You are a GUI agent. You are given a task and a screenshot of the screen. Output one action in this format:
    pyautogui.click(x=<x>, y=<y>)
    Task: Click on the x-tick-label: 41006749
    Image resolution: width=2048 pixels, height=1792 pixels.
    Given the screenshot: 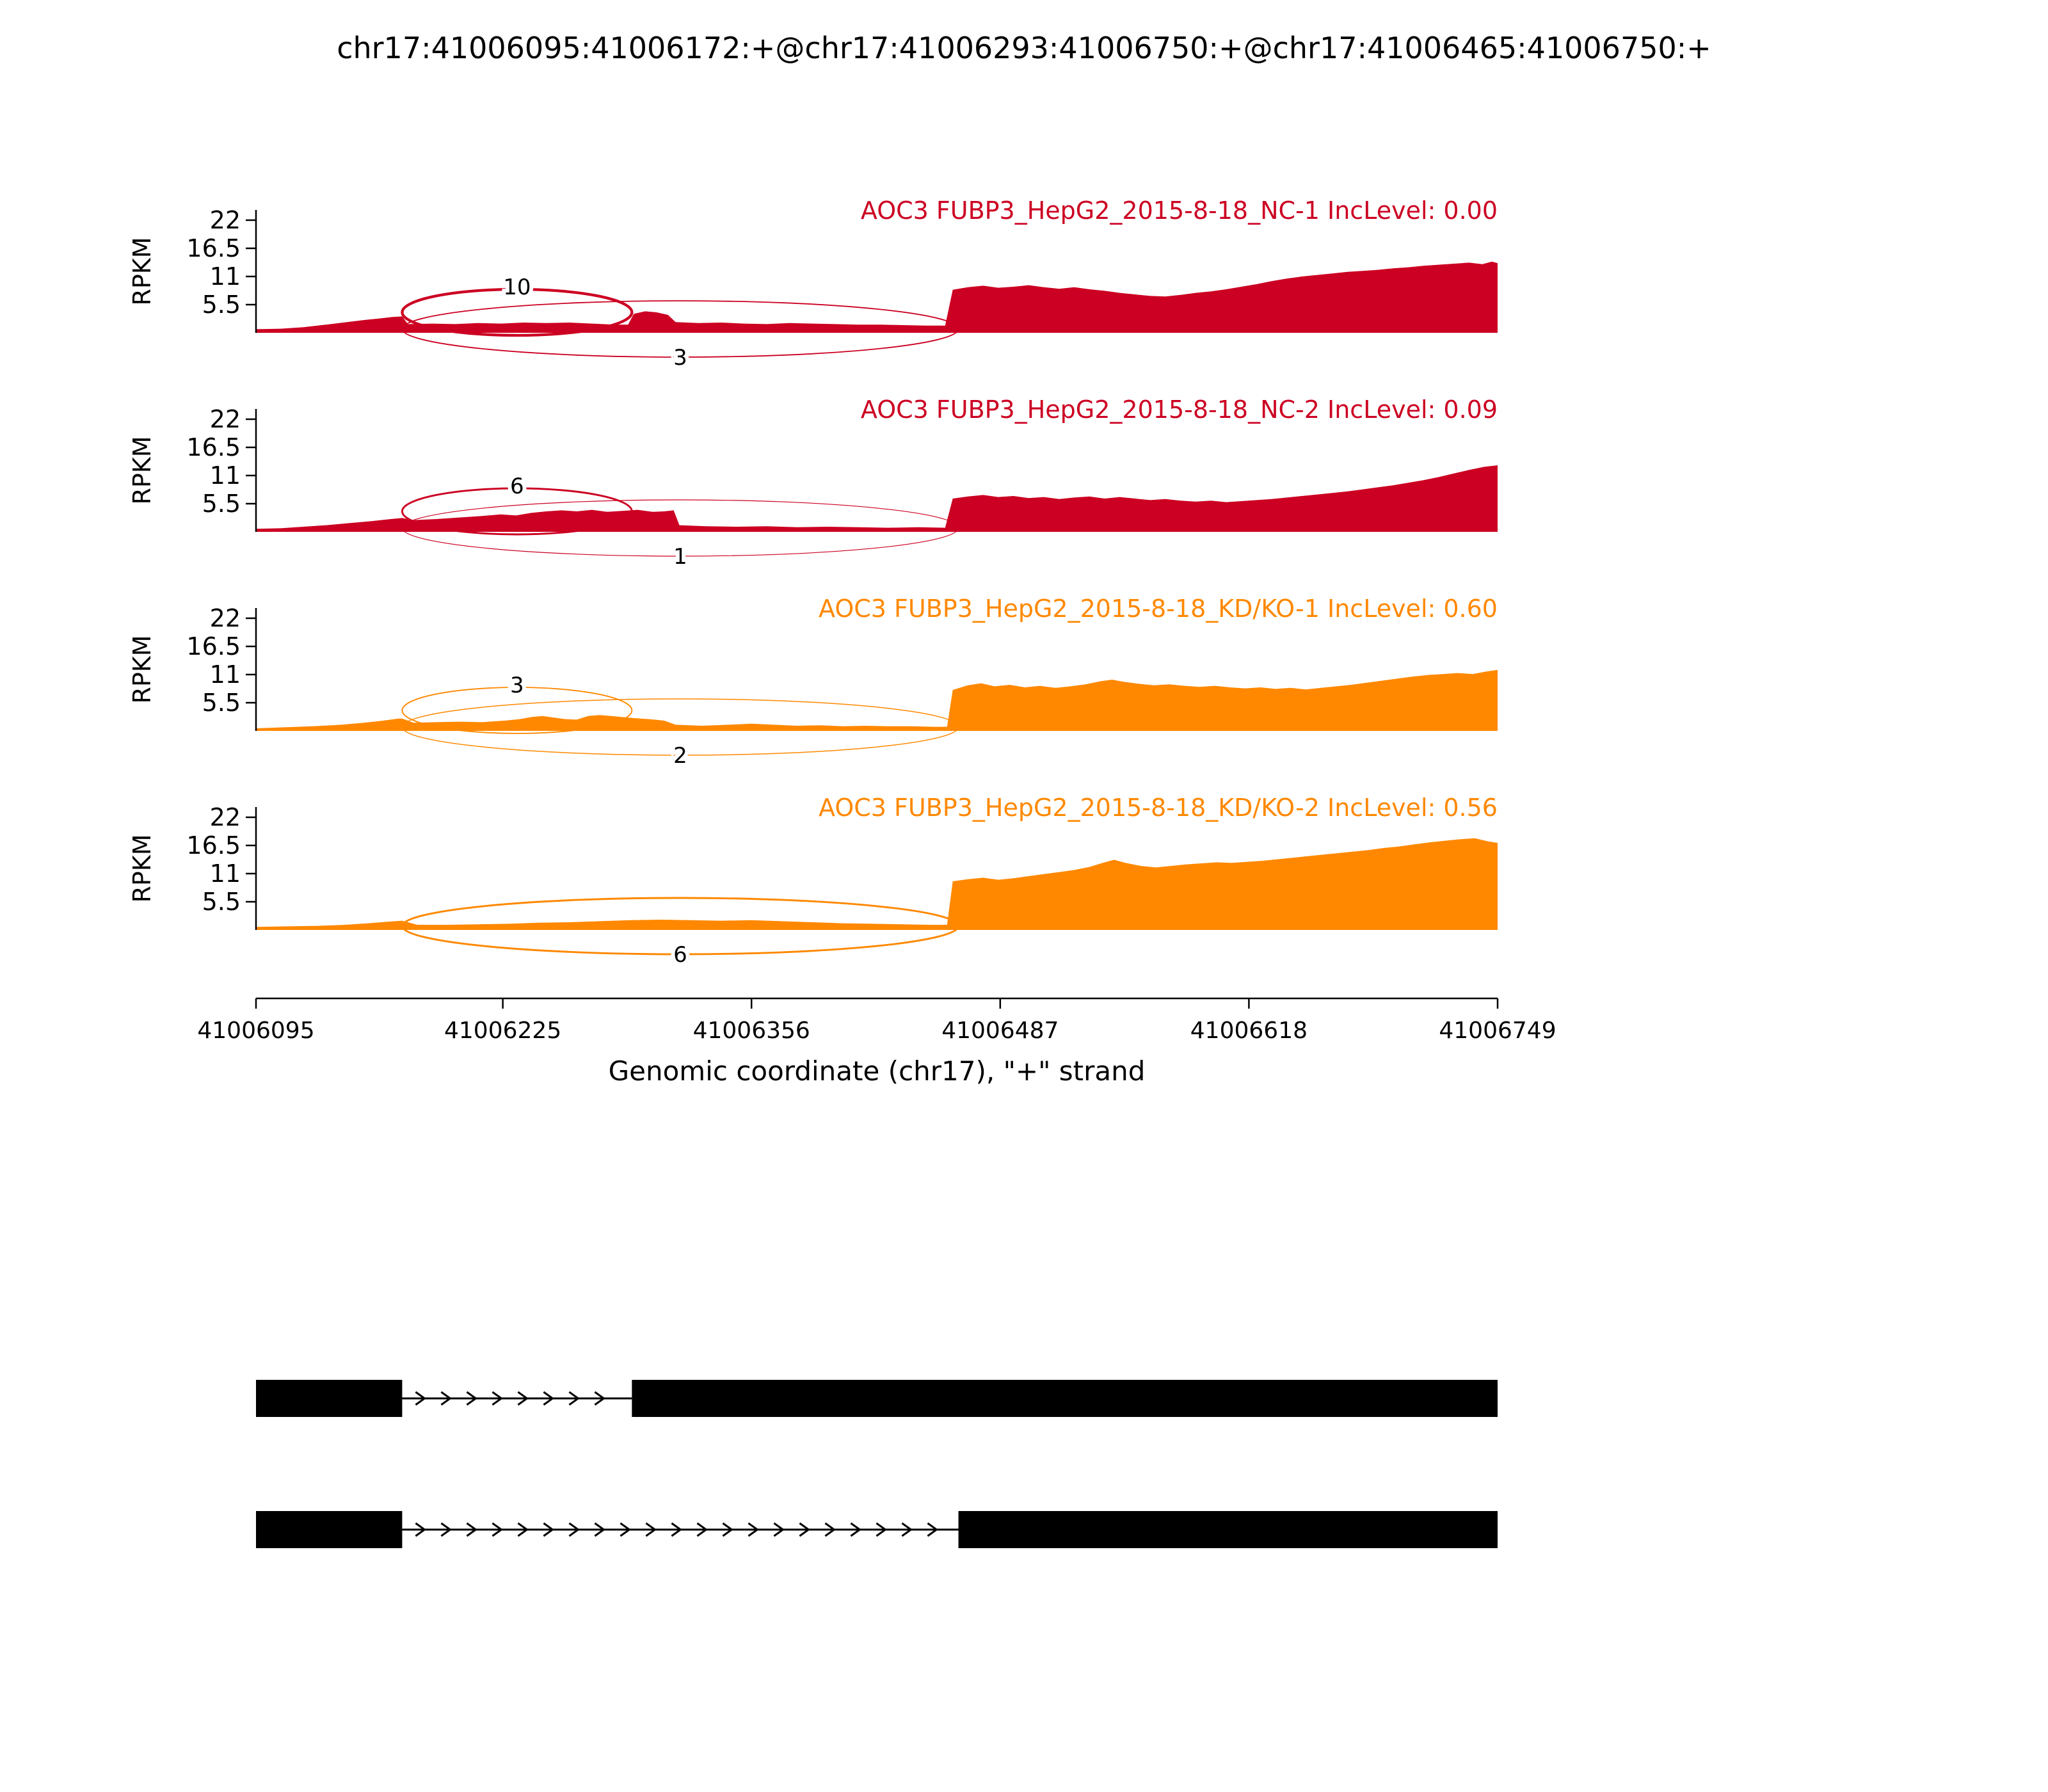 What is the action you would take?
    pyautogui.click(x=1497, y=1031)
    